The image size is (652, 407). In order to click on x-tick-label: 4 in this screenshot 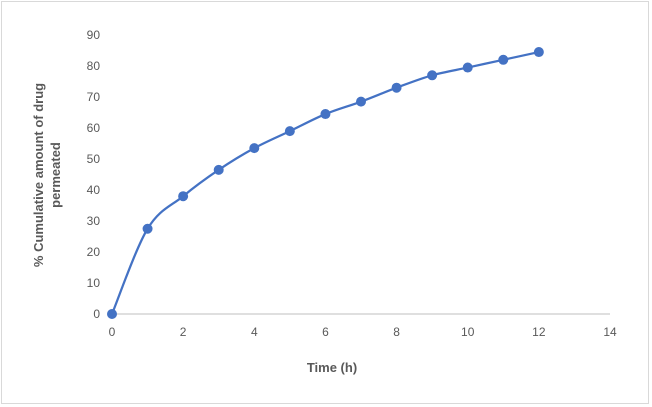, I will do `click(254, 332)`.